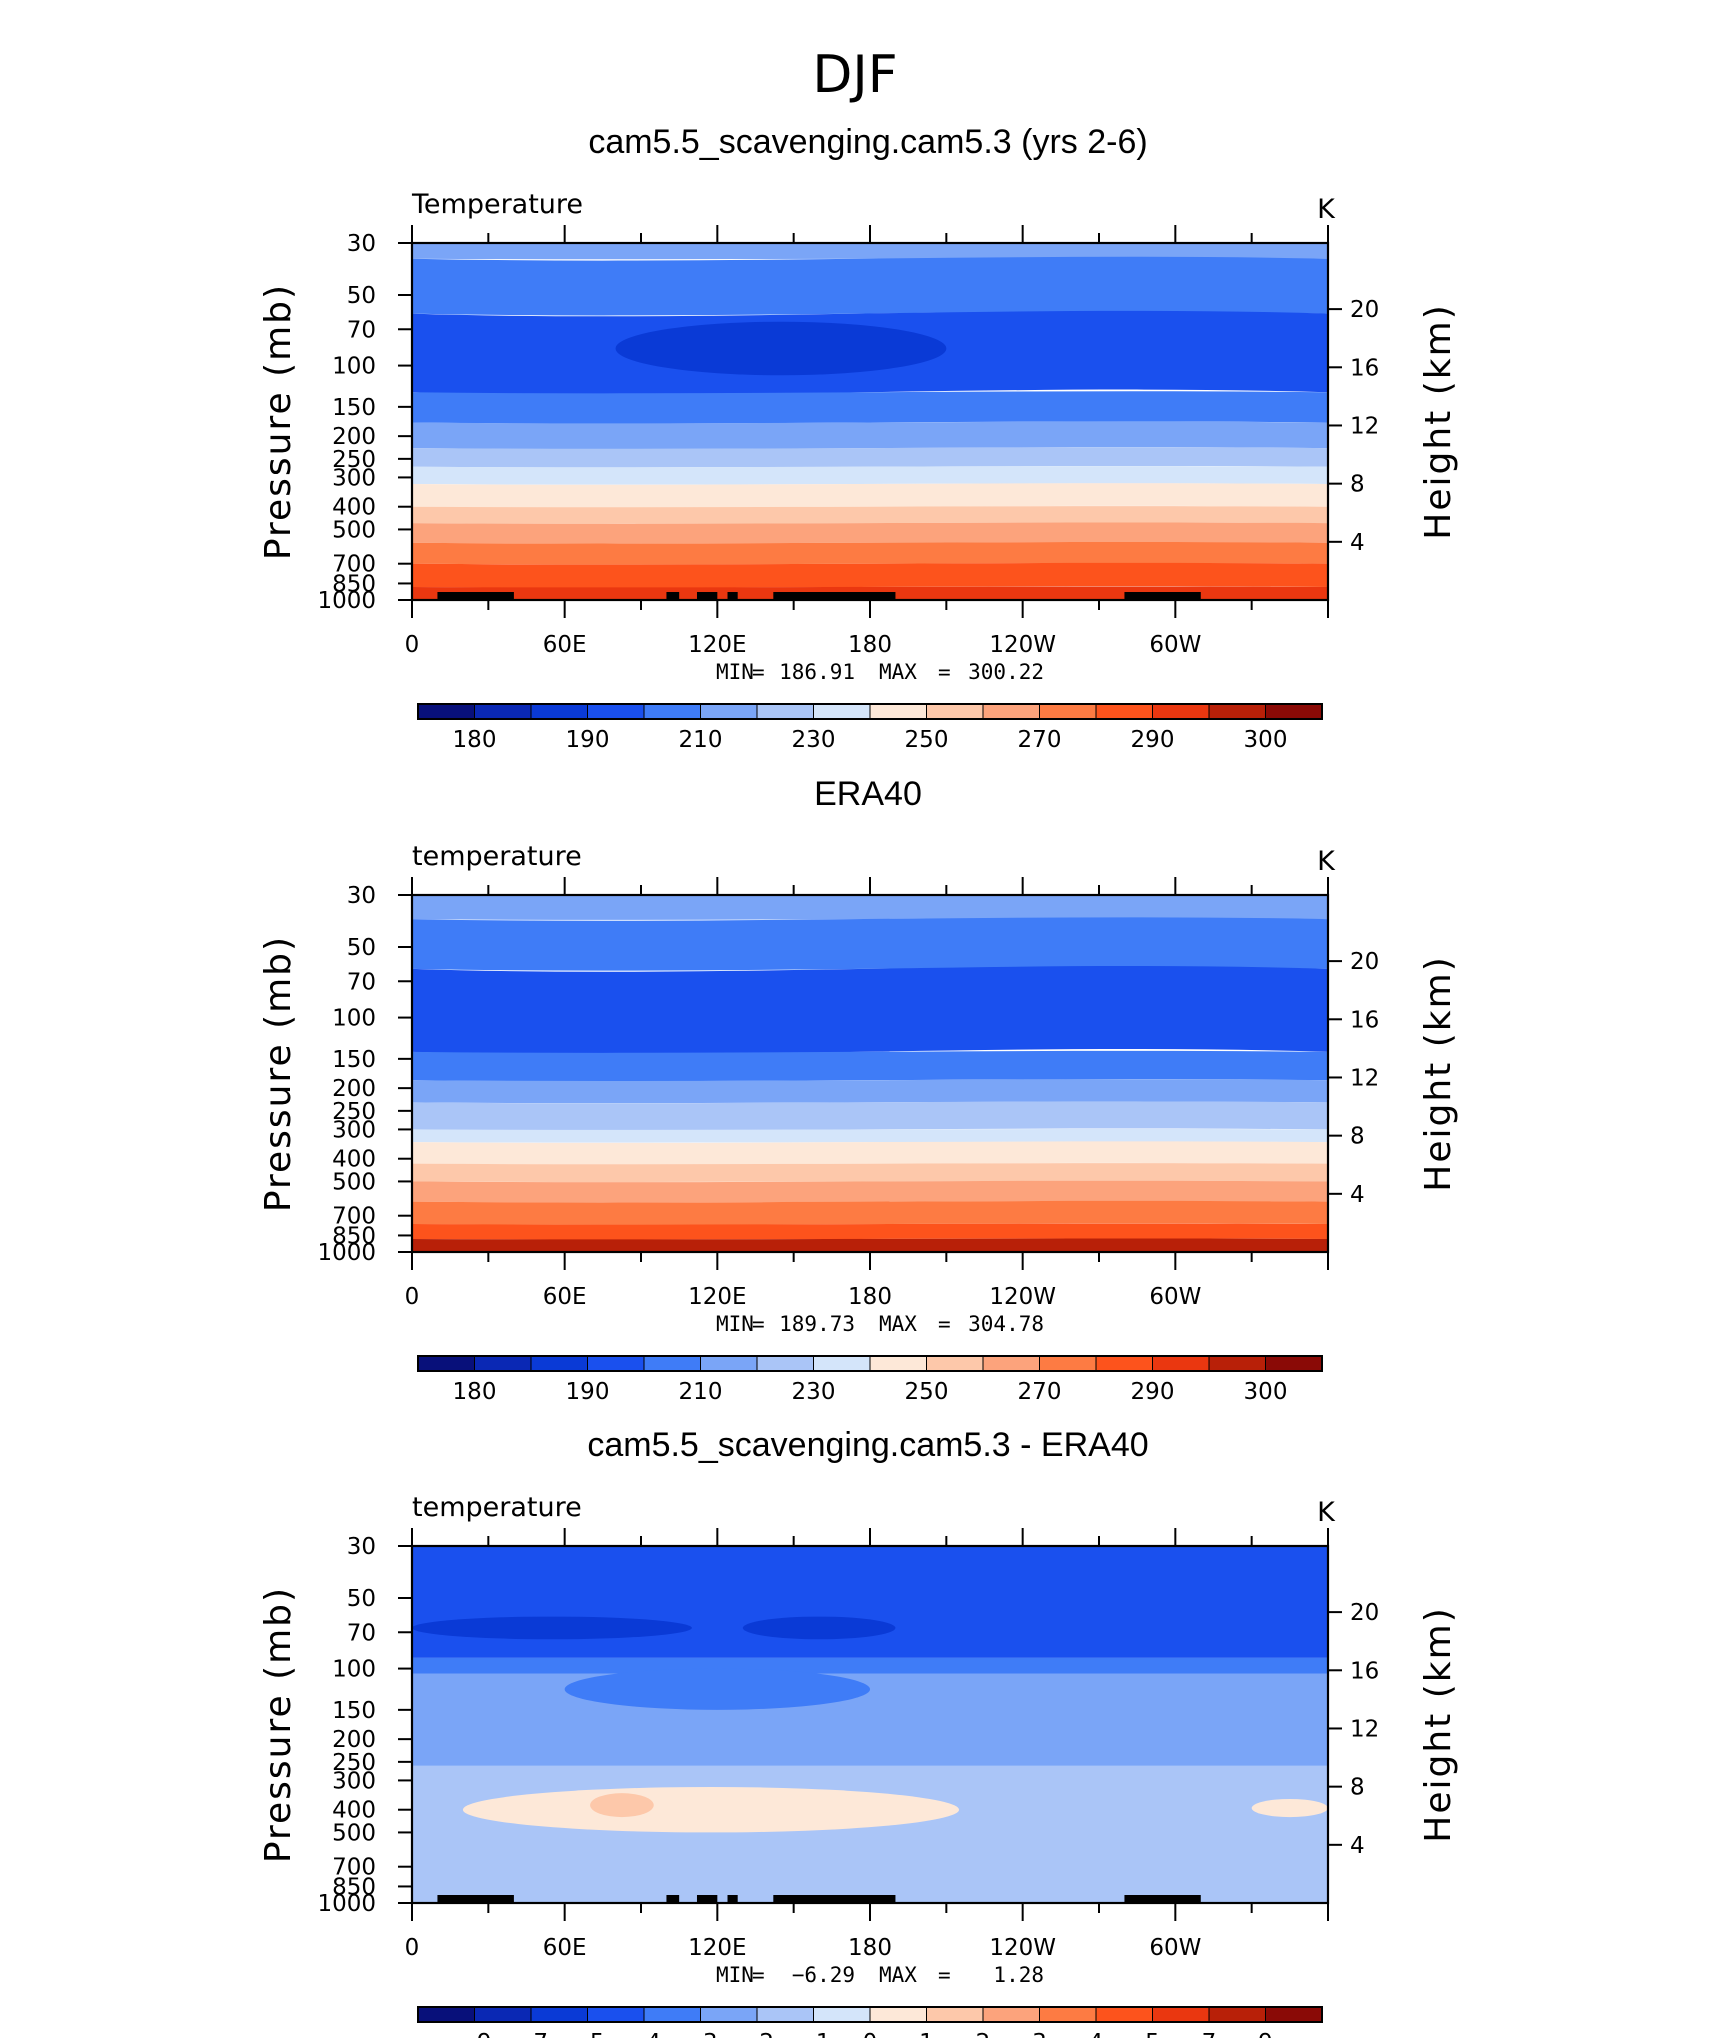  Describe the element at coordinates (354, 584) in the screenshot. I see `pressure-tick-label: 850` at that location.